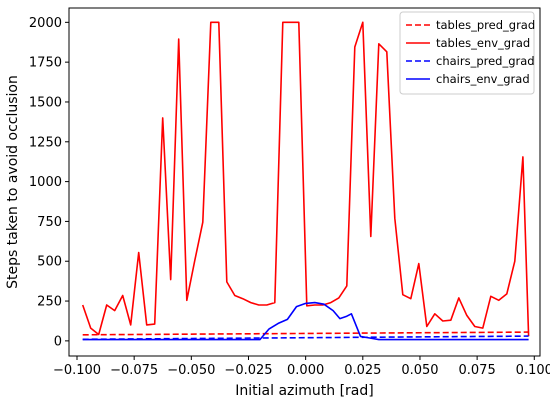 The width and height of the screenshot is (550, 403). Describe the element at coordinates (13, 182) in the screenshot. I see `y-axis-label: Steps taken to avoid occlusion` at that location.